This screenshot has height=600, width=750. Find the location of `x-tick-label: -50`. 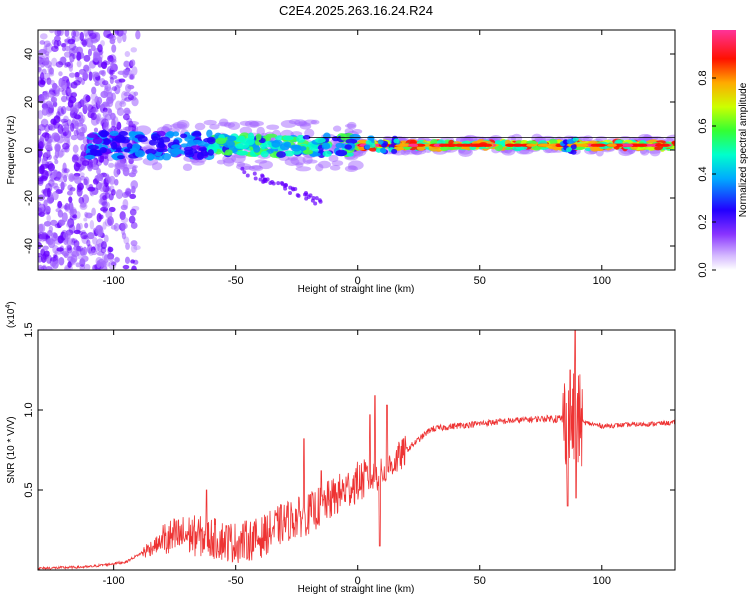

x-tick-label: -50 is located at coordinates (236, 581).